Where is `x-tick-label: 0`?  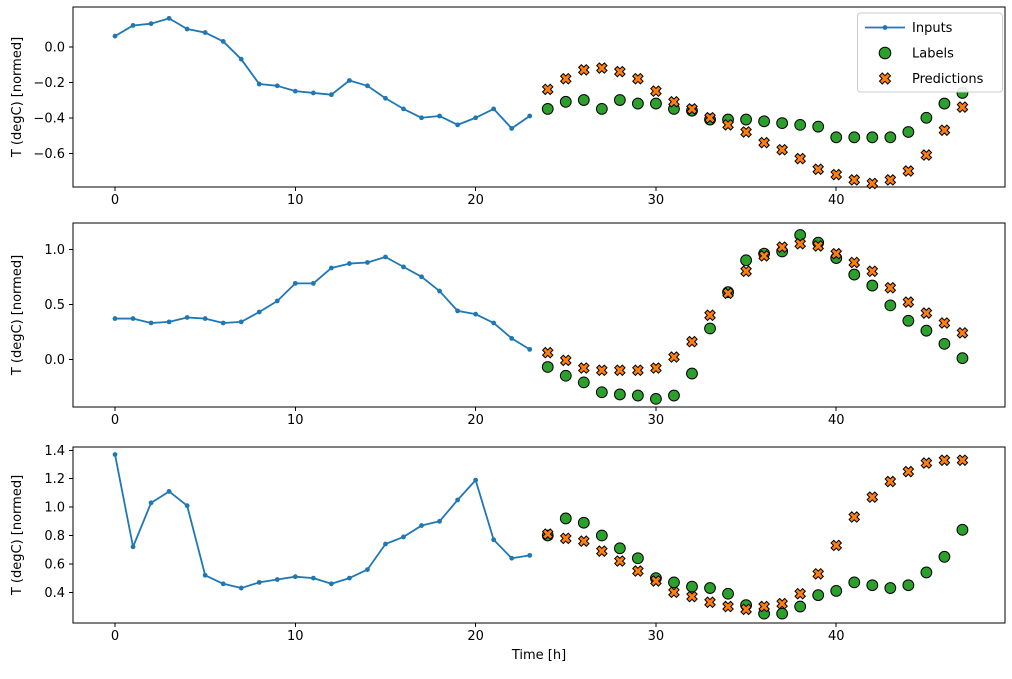
x-tick-label: 0 is located at coordinates (115, 200).